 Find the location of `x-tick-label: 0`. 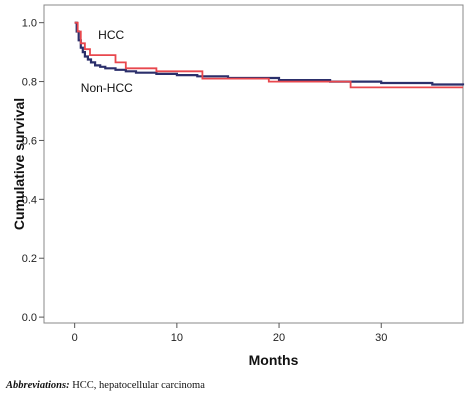

x-tick-label: 0 is located at coordinates (75, 338).